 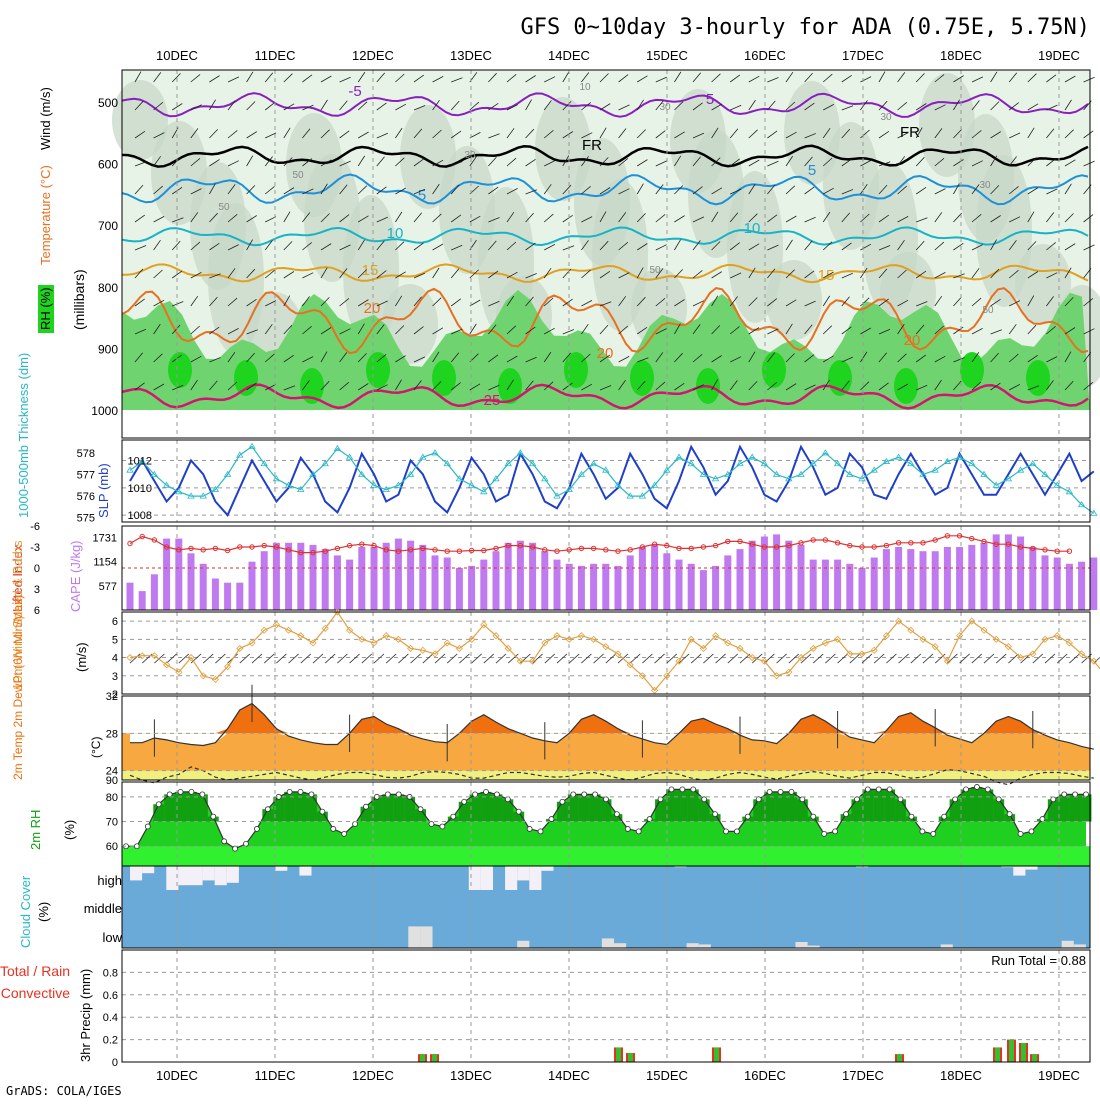 What do you see at coordinates (606, 653) in the screenshot?
I see `wind-panel-frame` at bounding box center [606, 653].